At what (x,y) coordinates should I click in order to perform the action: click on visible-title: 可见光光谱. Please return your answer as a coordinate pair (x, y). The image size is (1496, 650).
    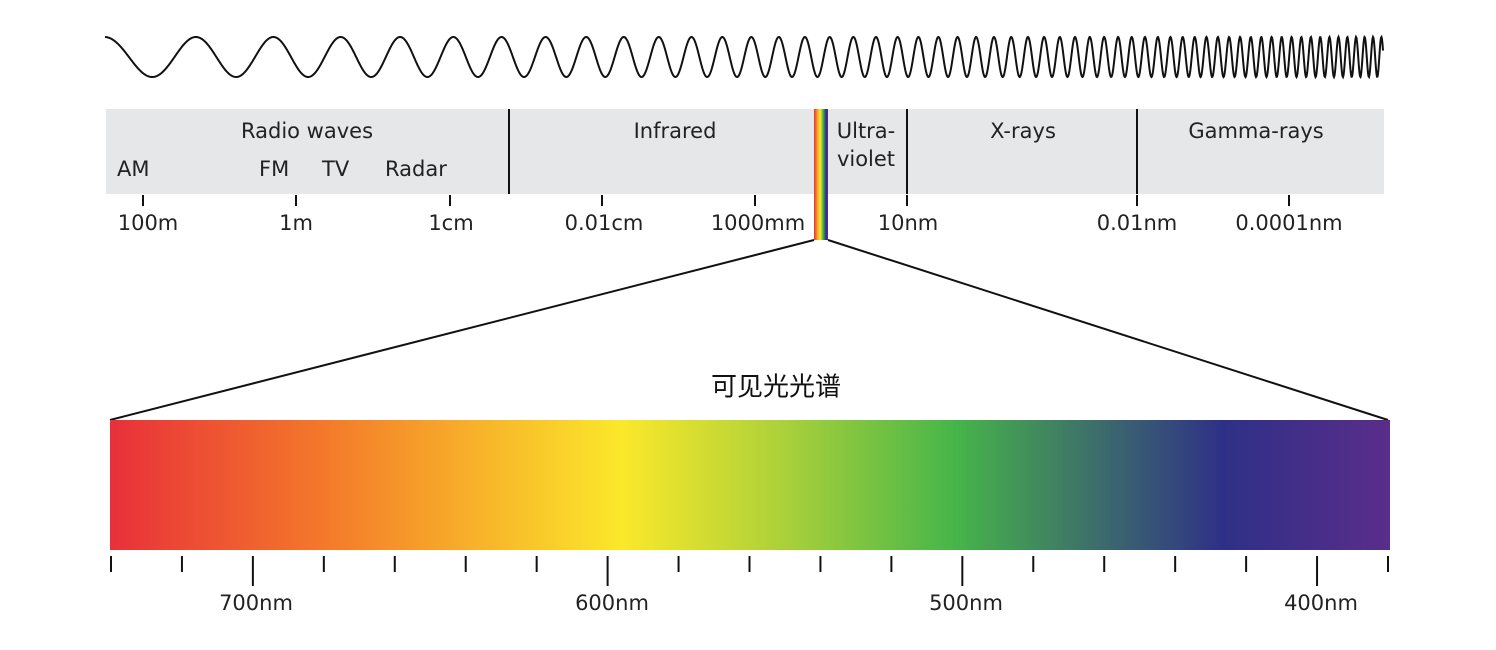
    Looking at the image, I should click on (776, 388).